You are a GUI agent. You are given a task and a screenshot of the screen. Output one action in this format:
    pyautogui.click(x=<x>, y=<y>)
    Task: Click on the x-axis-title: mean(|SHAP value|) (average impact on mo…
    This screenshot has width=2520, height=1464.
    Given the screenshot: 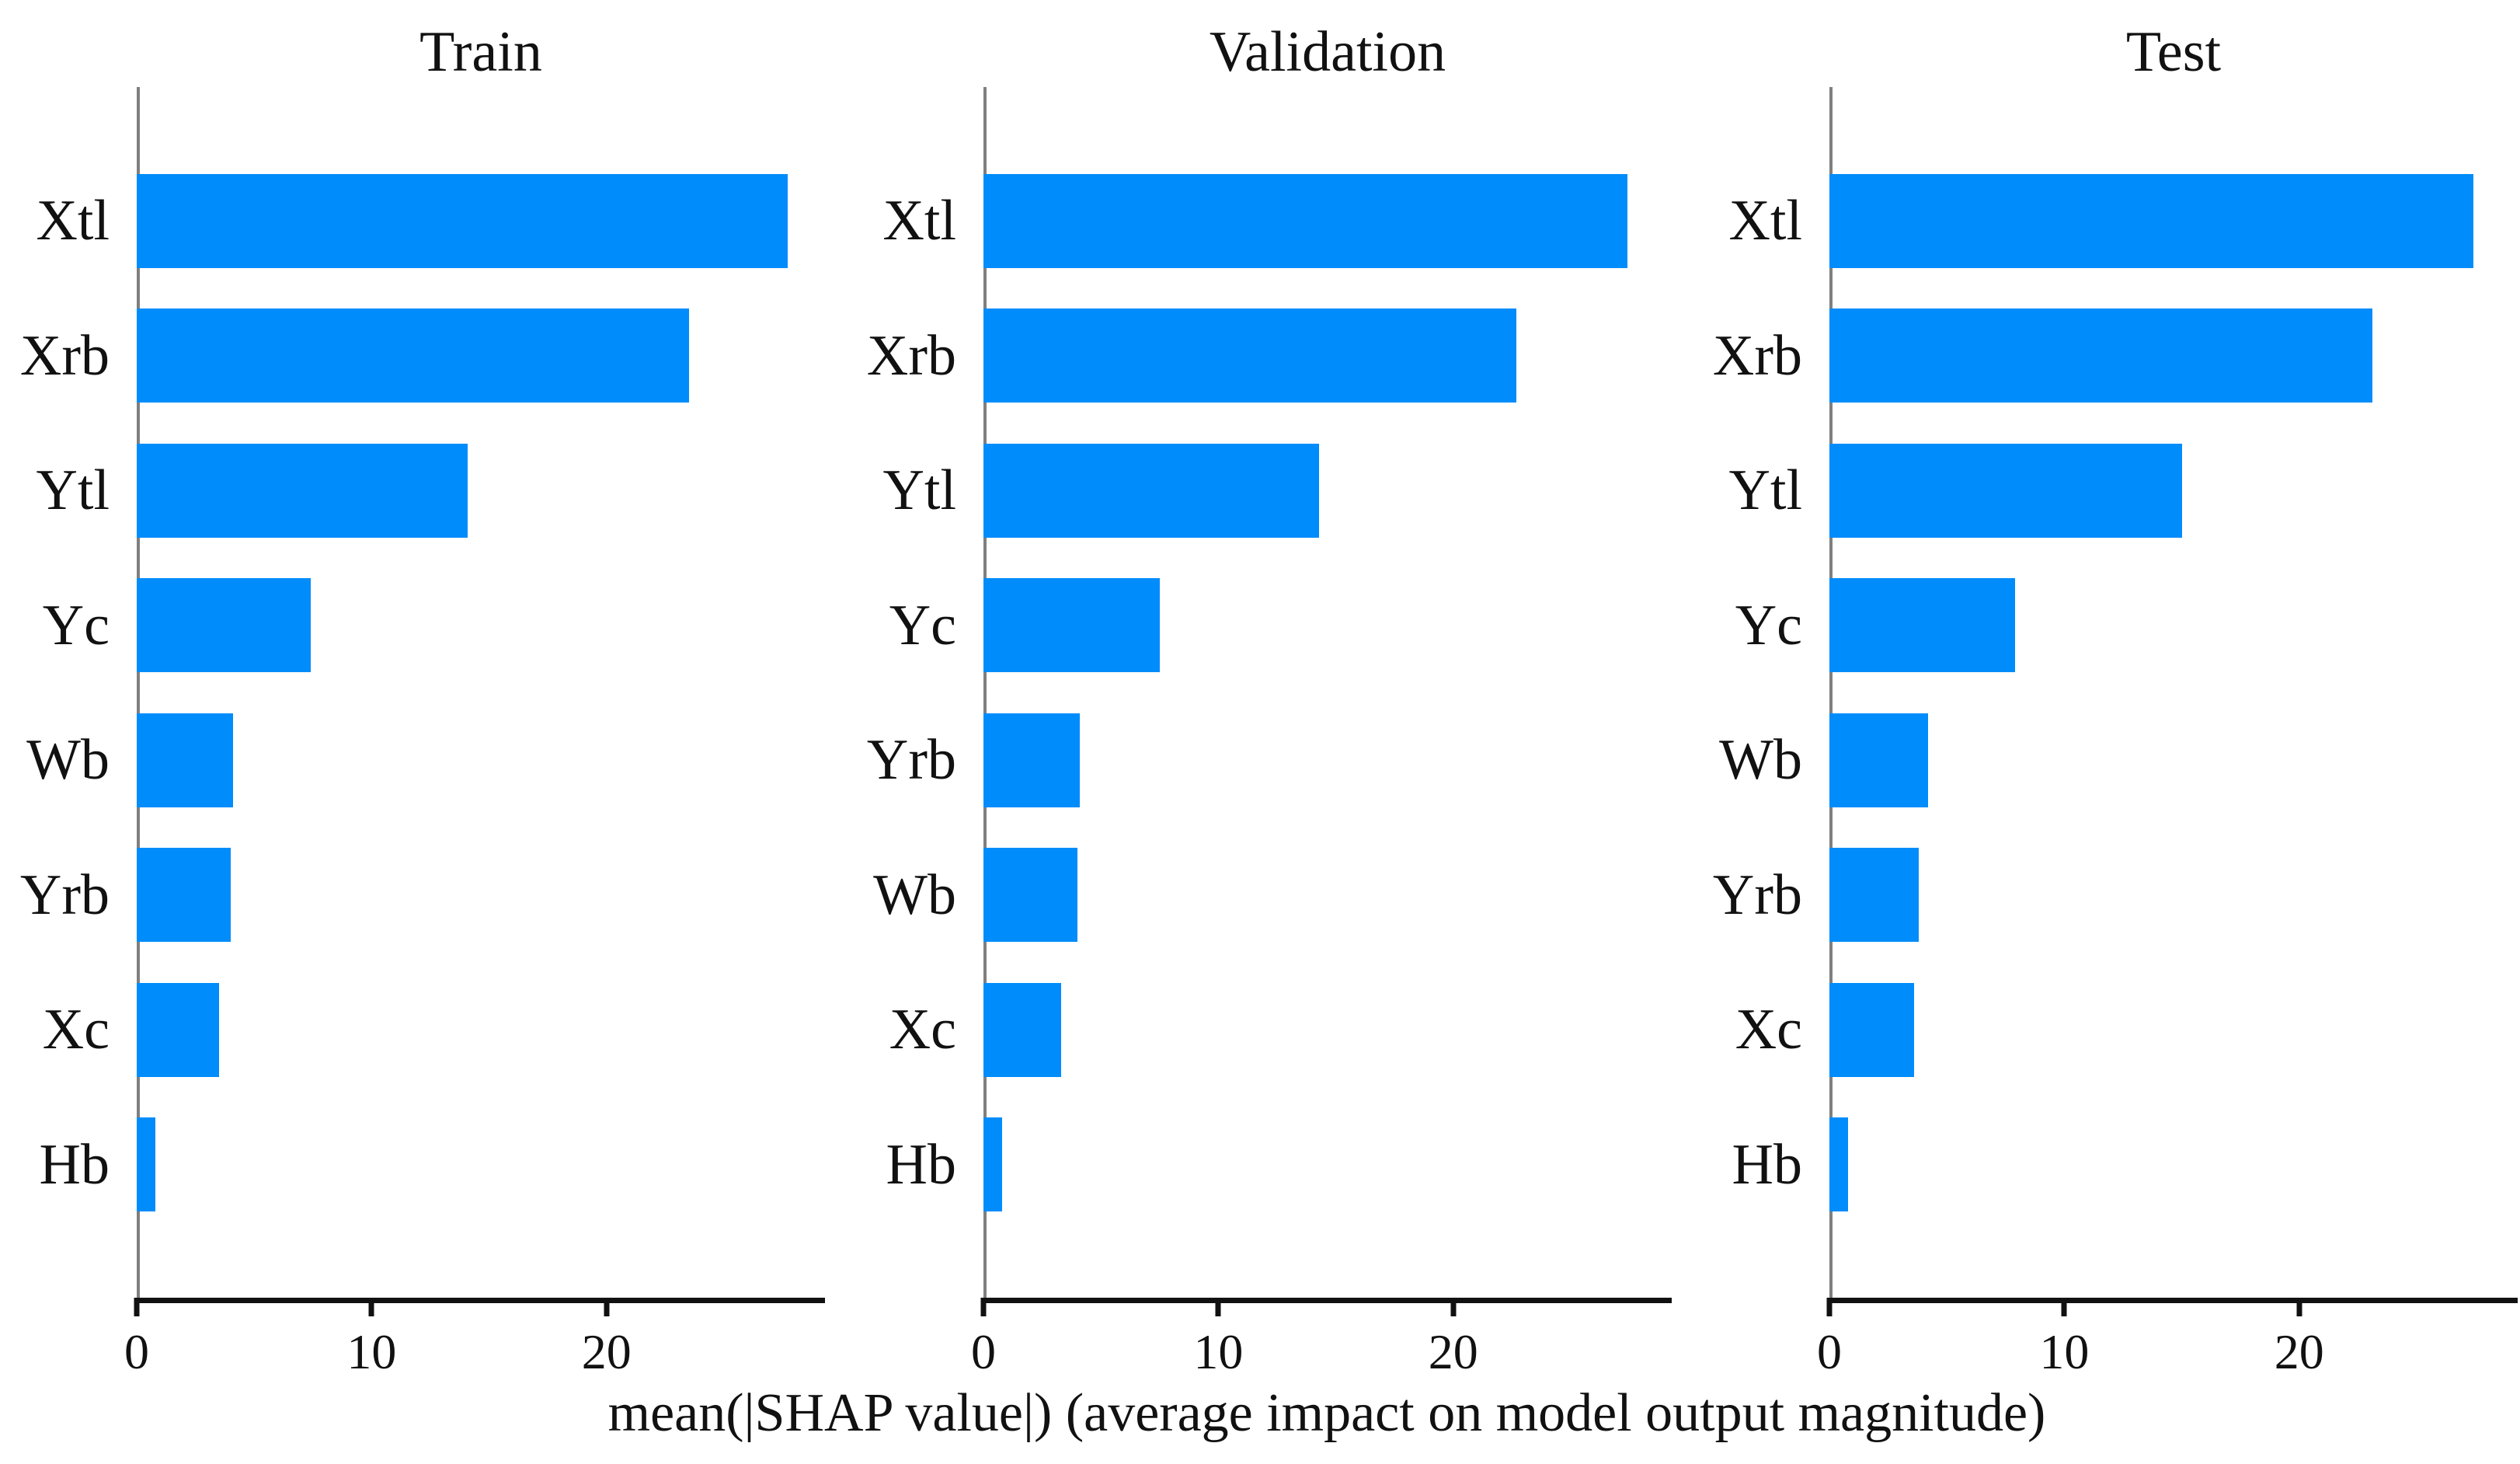 What is the action you would take?
    pyautogui.click(x=1326, y=1413)
    